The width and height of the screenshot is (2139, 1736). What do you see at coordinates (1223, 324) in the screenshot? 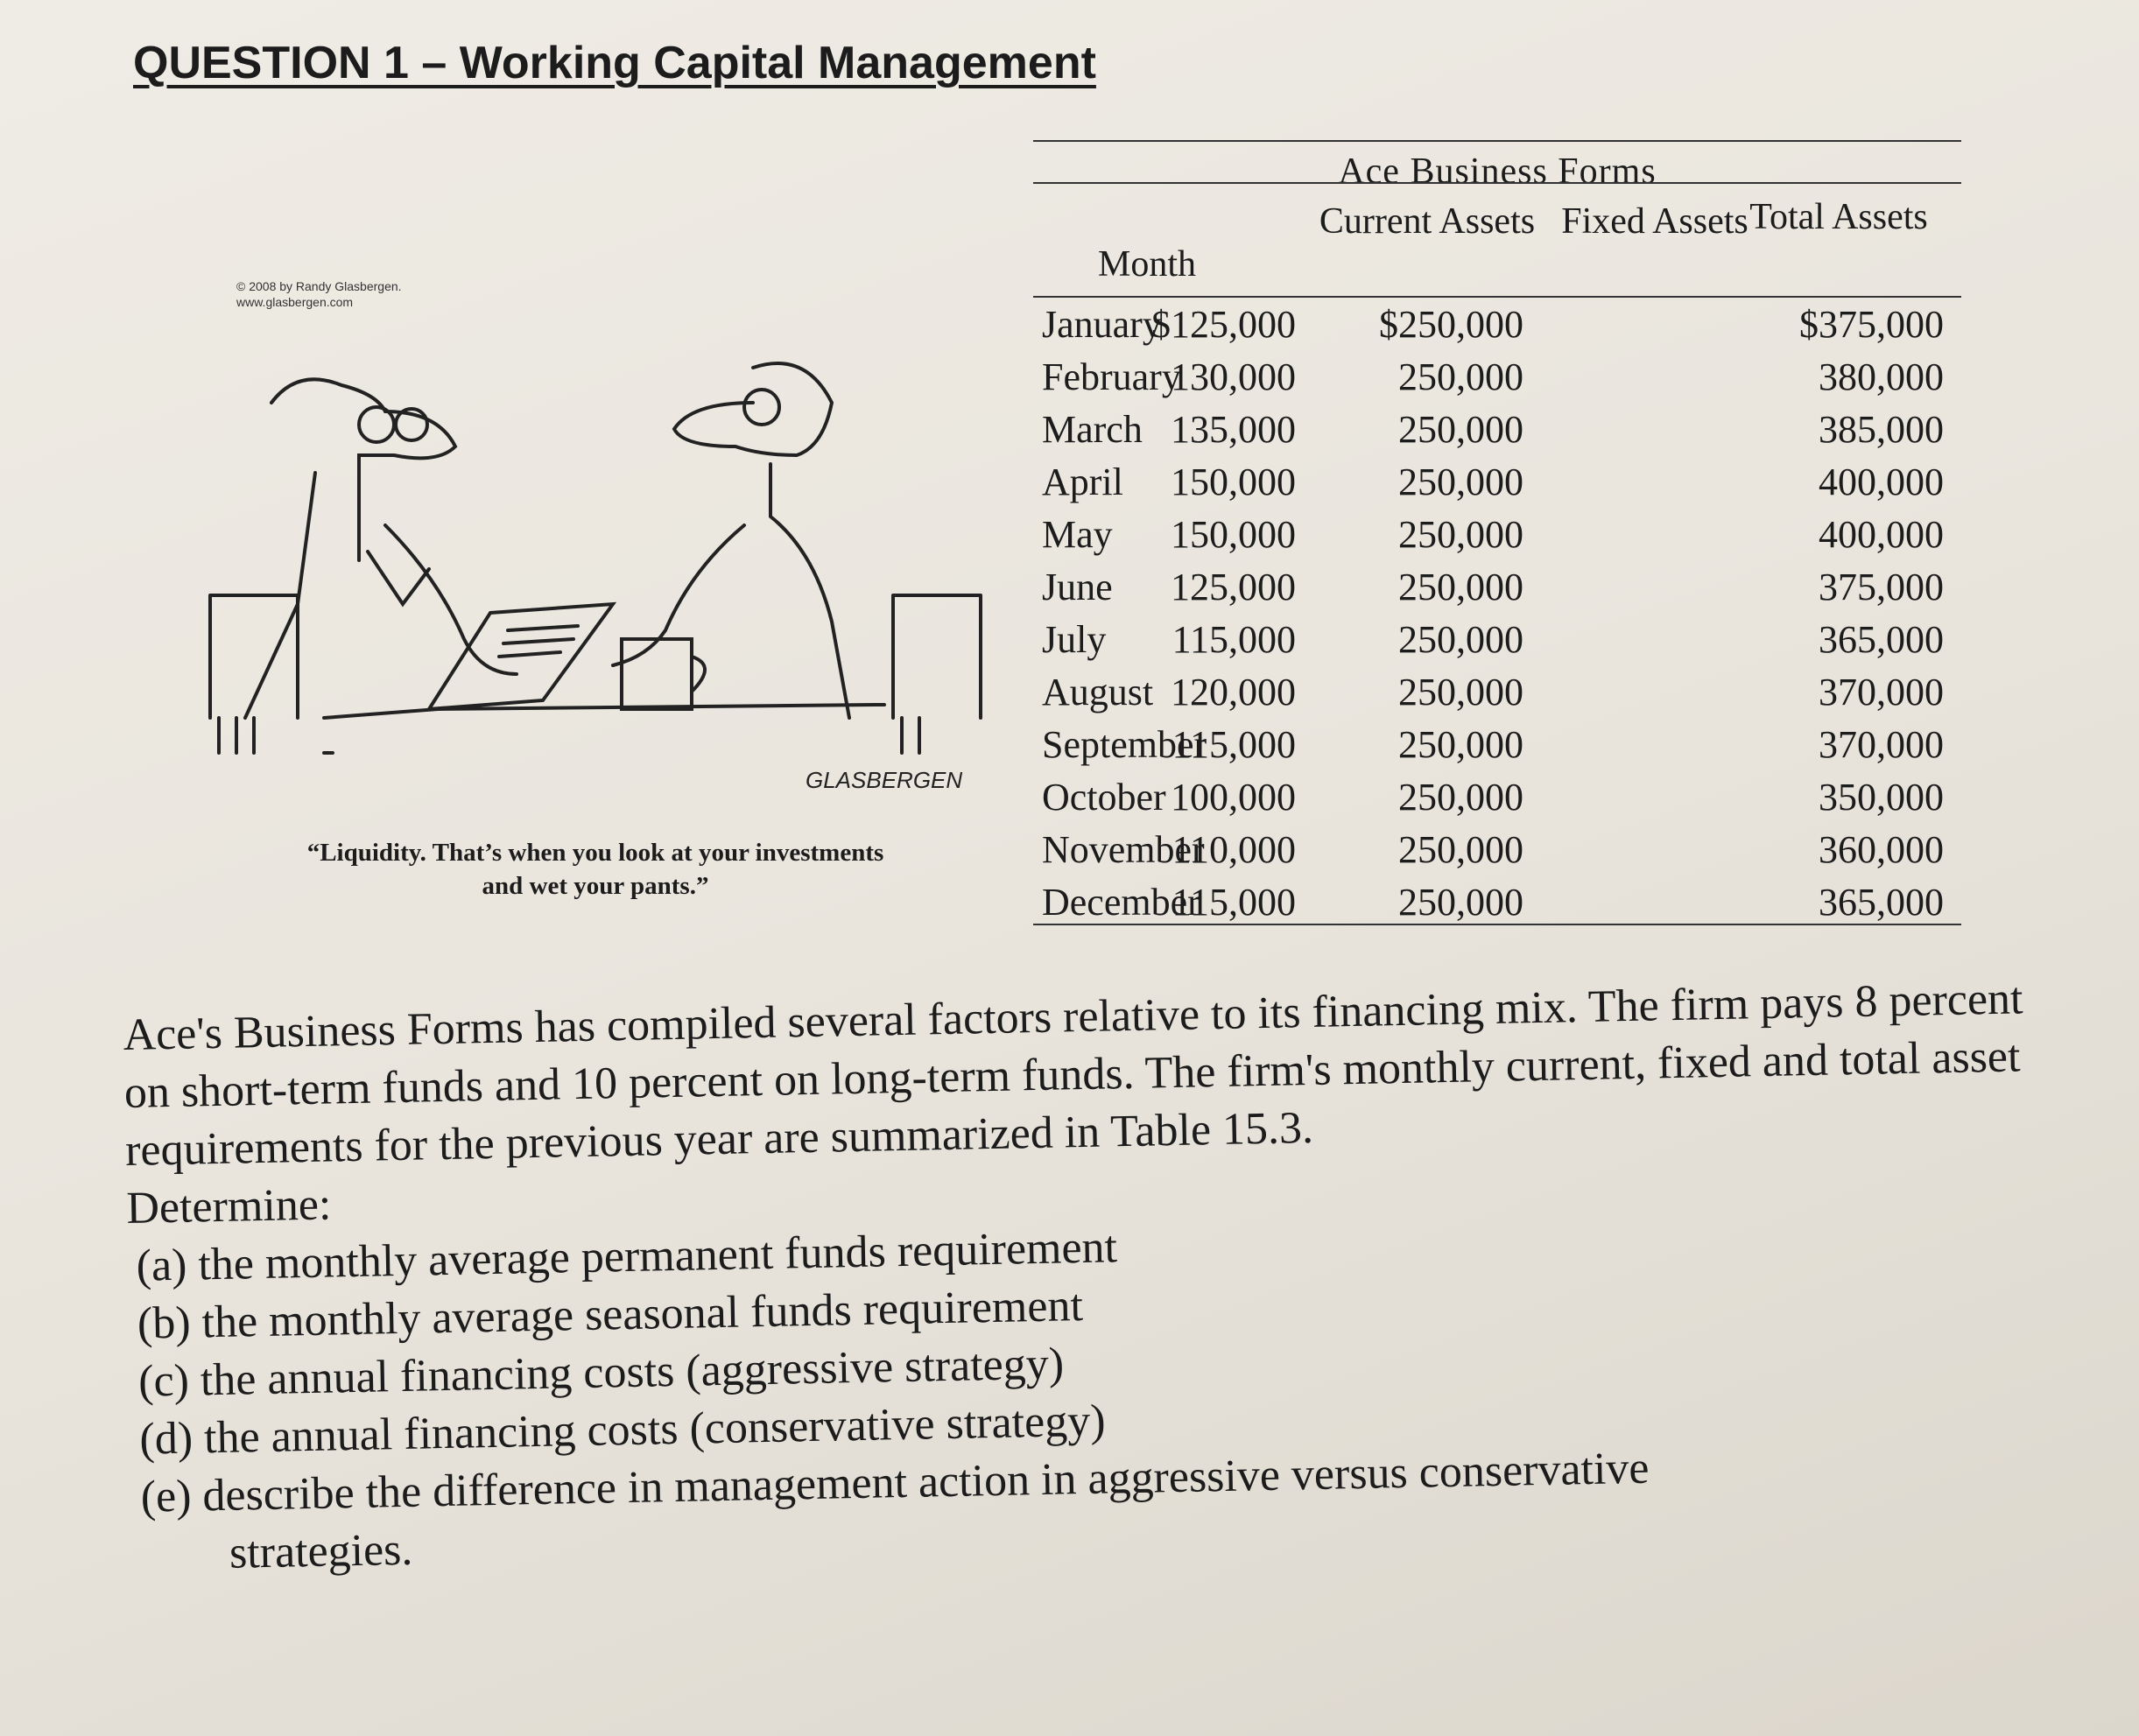
I see `current-assets-cell: $125,000` at bounding box center [1223, 324].